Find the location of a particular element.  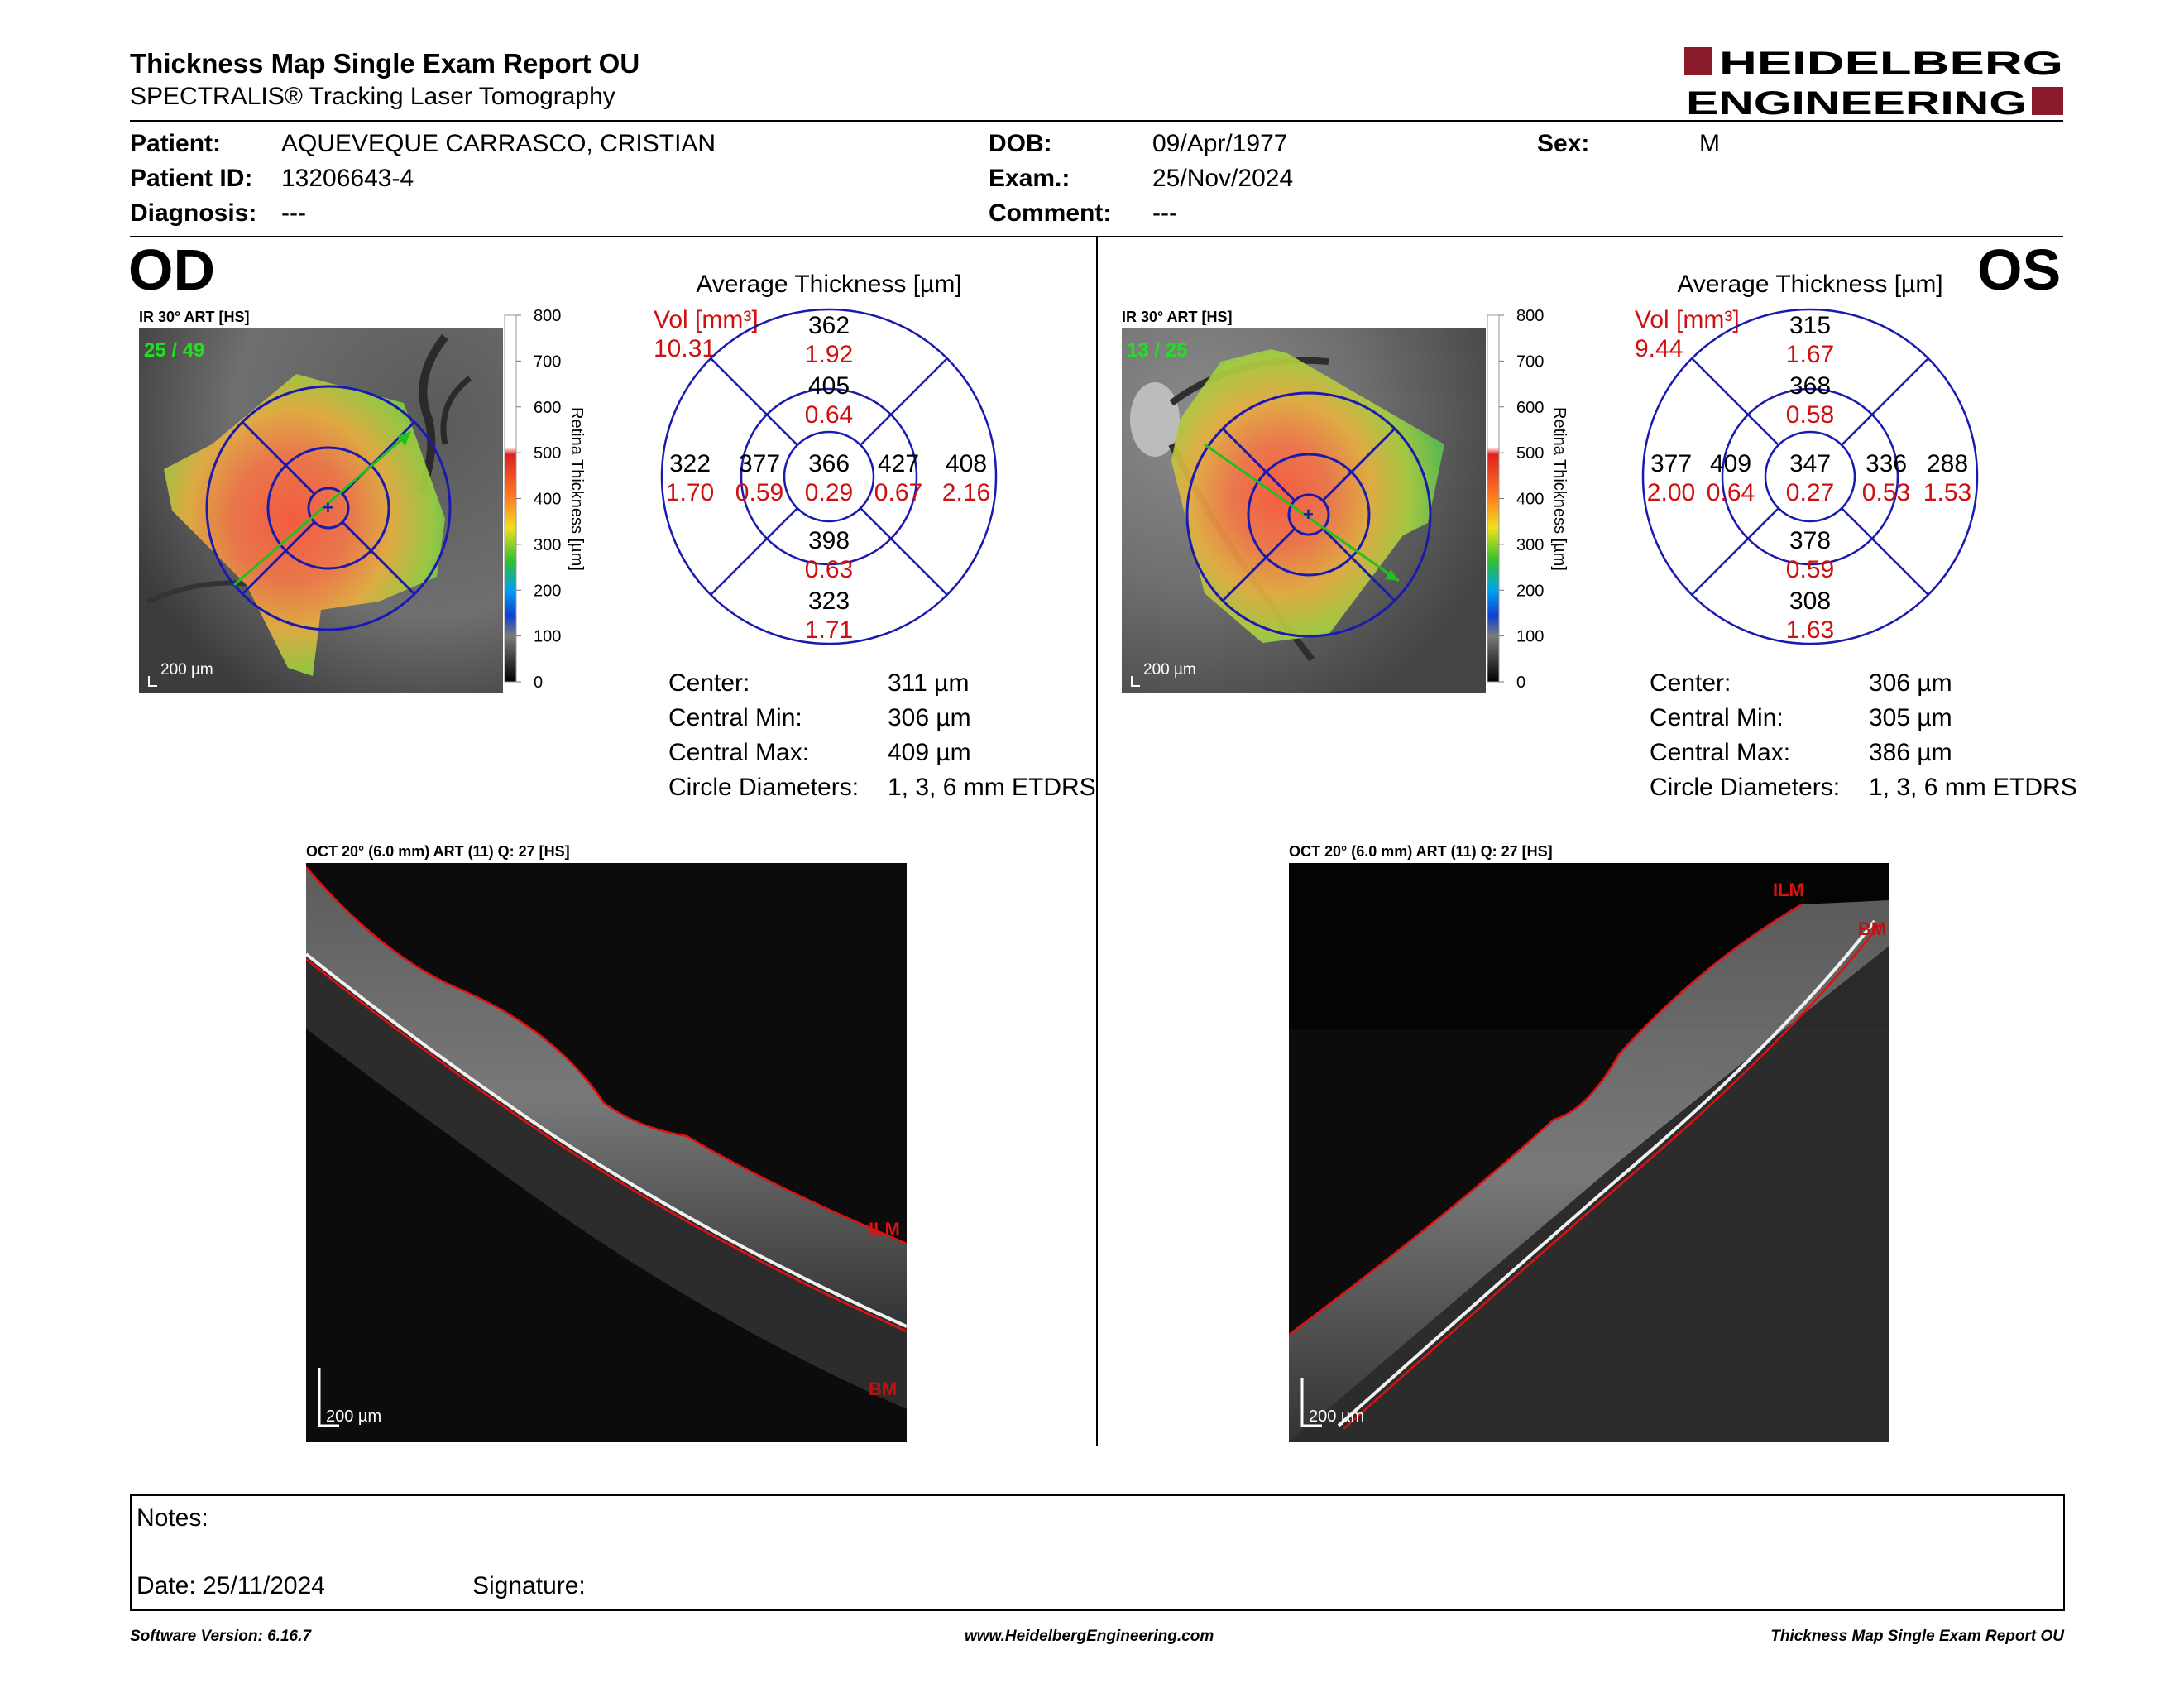

od-fundus-scale: 200 µm is located at coordinates (186, 670).